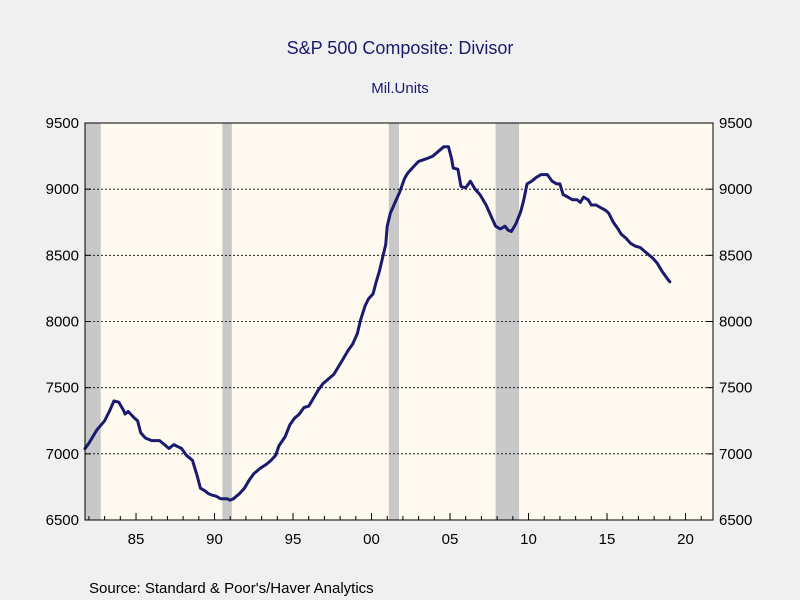  Describe the element at coordinates (607, 539) in the screenshot. I see `x-tick-label: 15` at that location.